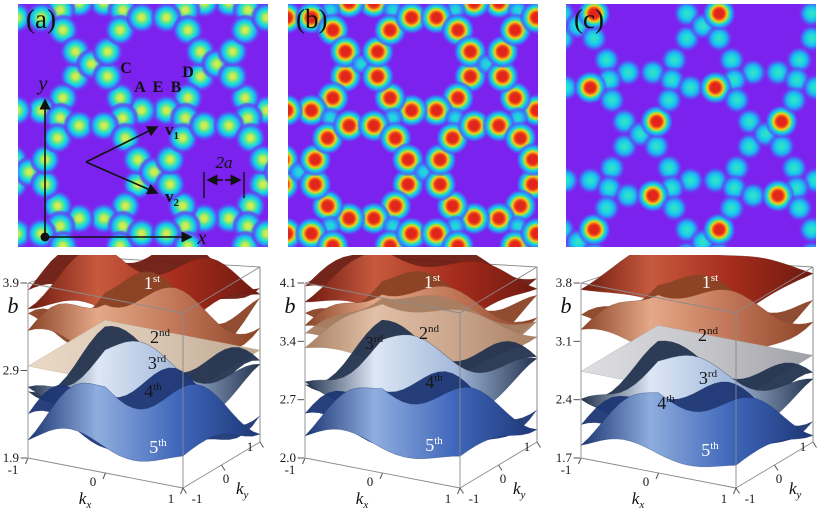 This screenshot has width=830, height=511. I want to click on panel-label-a: (a), so click(41, 19).